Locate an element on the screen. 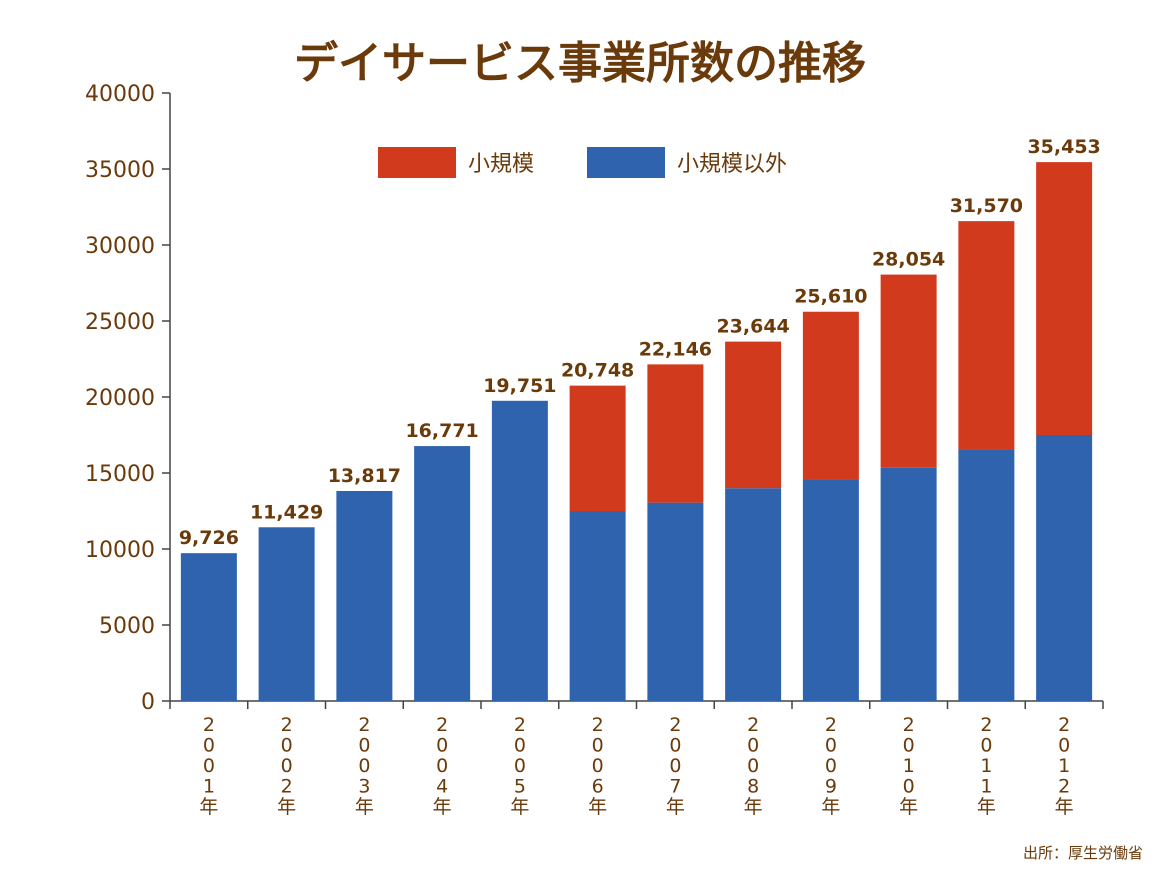 The height and width of the screenshot is (874, 1165). bar-total-label: 13,817 is located at coordinates (364, 476).